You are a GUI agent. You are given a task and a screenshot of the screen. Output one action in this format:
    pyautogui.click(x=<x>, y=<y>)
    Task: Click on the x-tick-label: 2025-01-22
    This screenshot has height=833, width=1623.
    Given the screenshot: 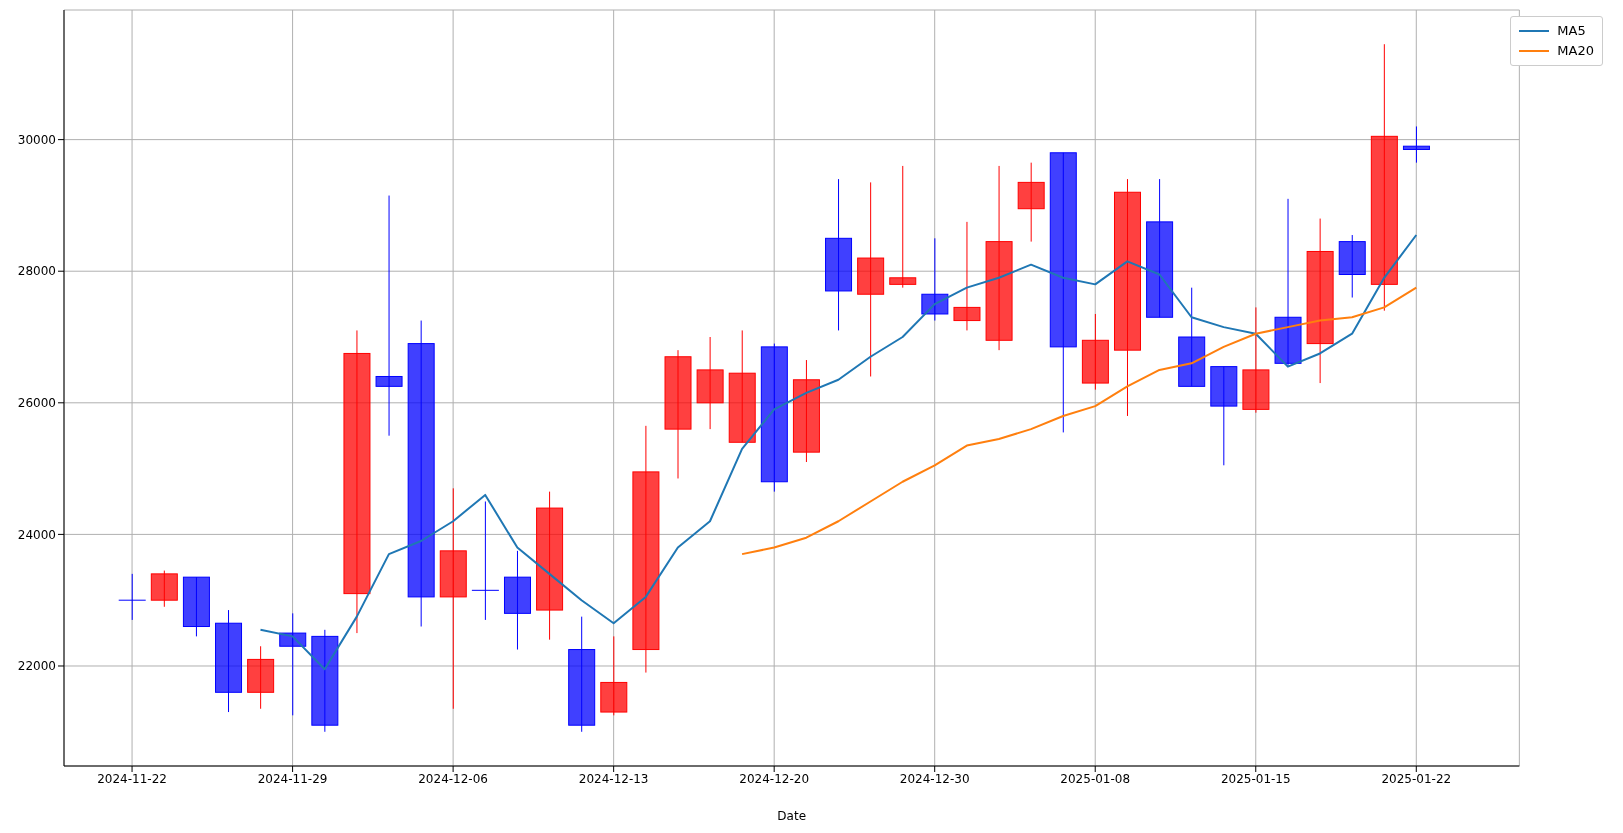 What is the action you would take?
    pyautogui.click(x=1416, y=778)
    